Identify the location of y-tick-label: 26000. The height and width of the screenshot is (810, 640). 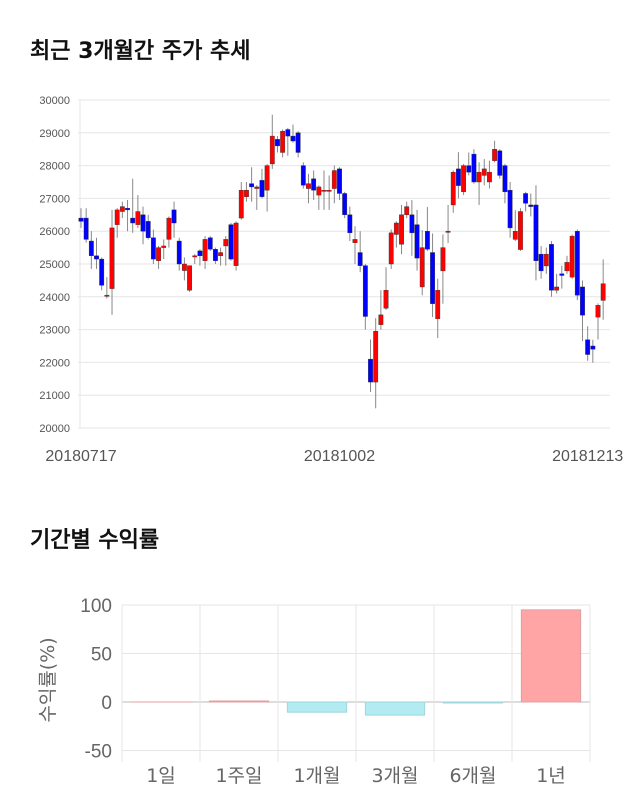
(54, 232).